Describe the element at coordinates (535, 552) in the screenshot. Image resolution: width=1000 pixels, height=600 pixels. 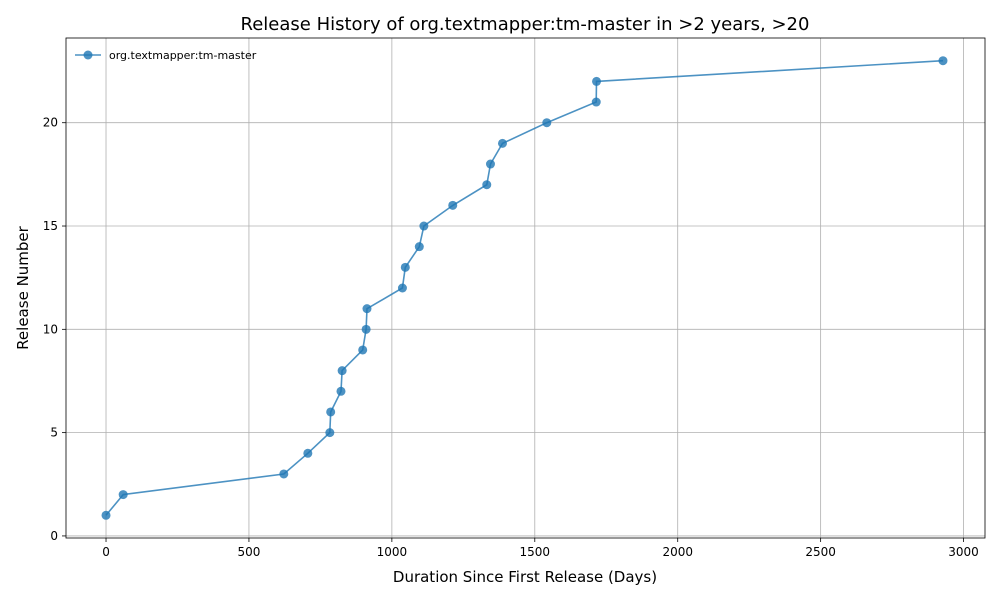
I see `x-tick-label: 1500` at that location.